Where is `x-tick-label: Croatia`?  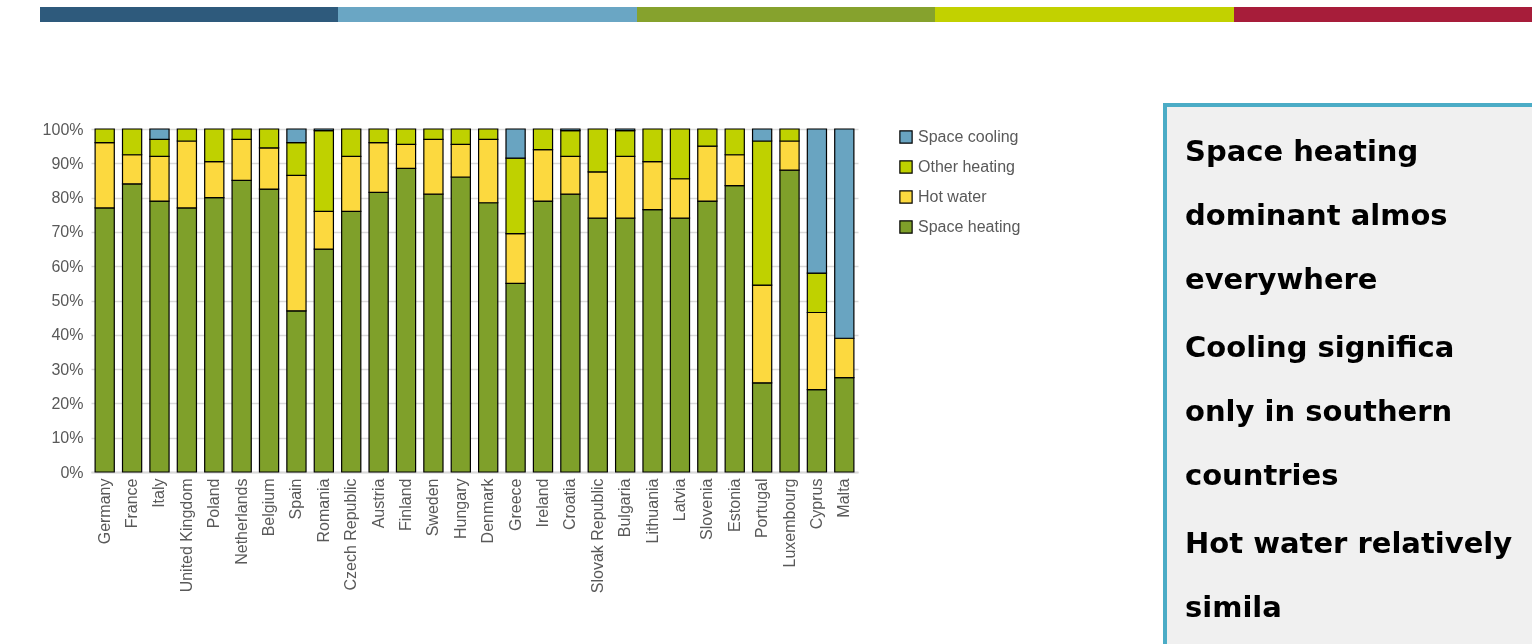
x-tick-label: Croatia is located at coordinates (570, 504).